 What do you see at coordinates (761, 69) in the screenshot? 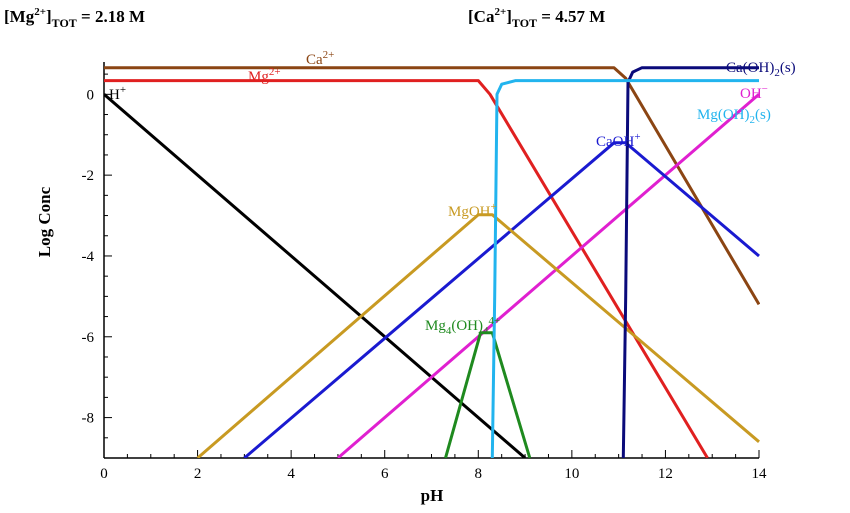
I see `series-label-ca-oh-2-s: Ca(OH)2(s)` at bounding box center [761, 69].